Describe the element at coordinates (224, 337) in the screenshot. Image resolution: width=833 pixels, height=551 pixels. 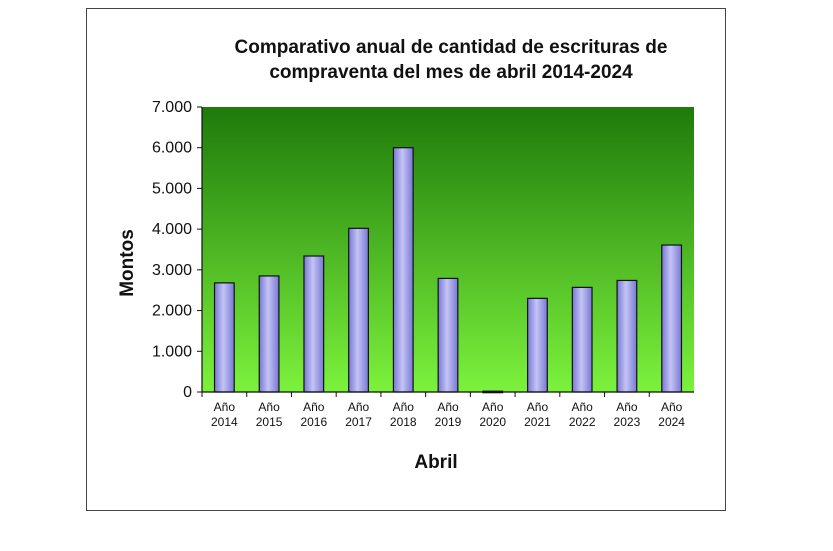
I see `bar-2014` at that location.